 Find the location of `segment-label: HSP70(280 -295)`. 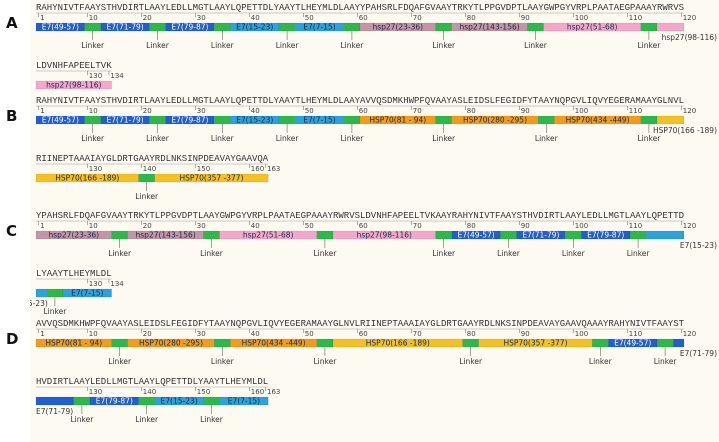

segment-label: HSP70(280 -295) is located at coordinates (495, 120).